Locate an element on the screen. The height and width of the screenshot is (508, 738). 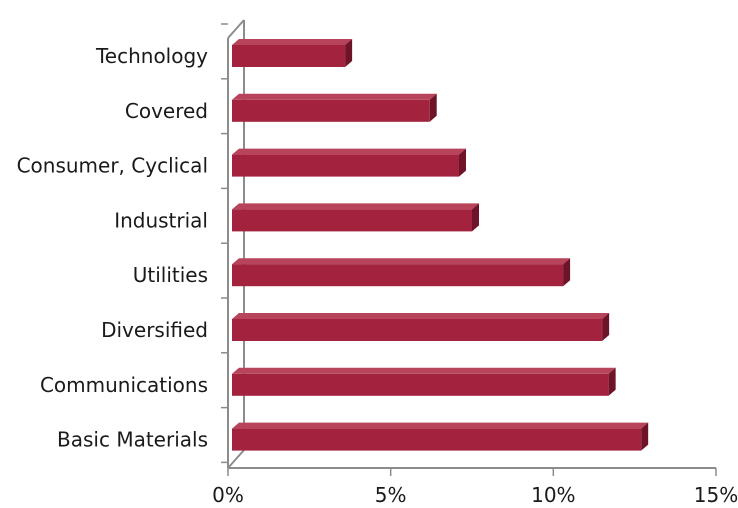
x-tick-label: 10% is located at coordinates (553, 495).